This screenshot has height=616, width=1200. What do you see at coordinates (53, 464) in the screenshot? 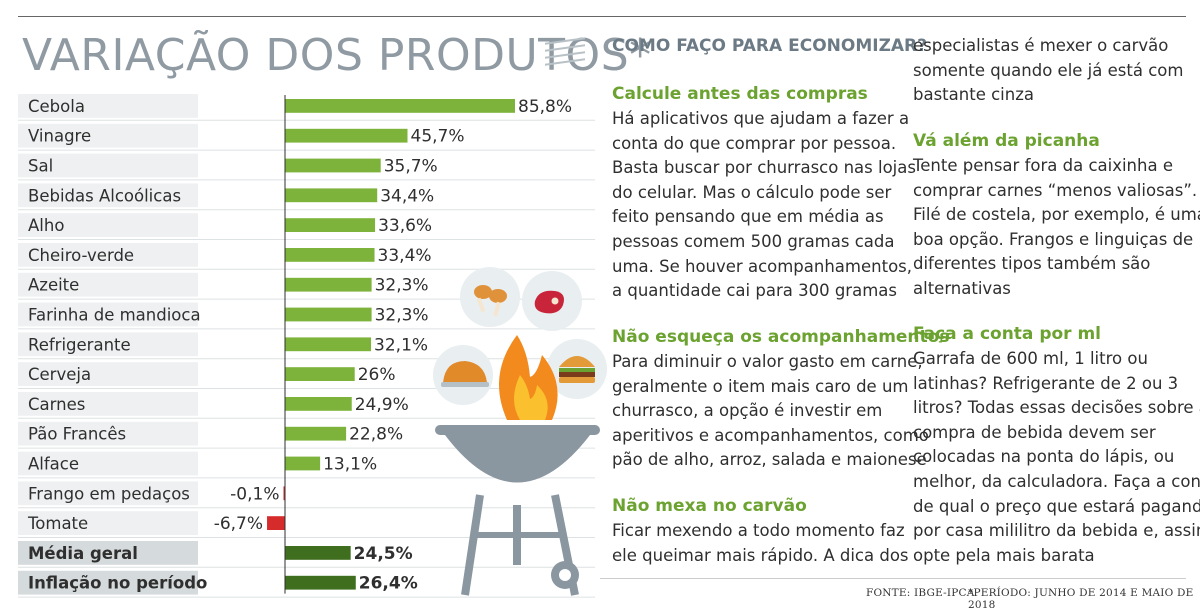
I see `category-label: Alface` at bounding box center [53, 464].